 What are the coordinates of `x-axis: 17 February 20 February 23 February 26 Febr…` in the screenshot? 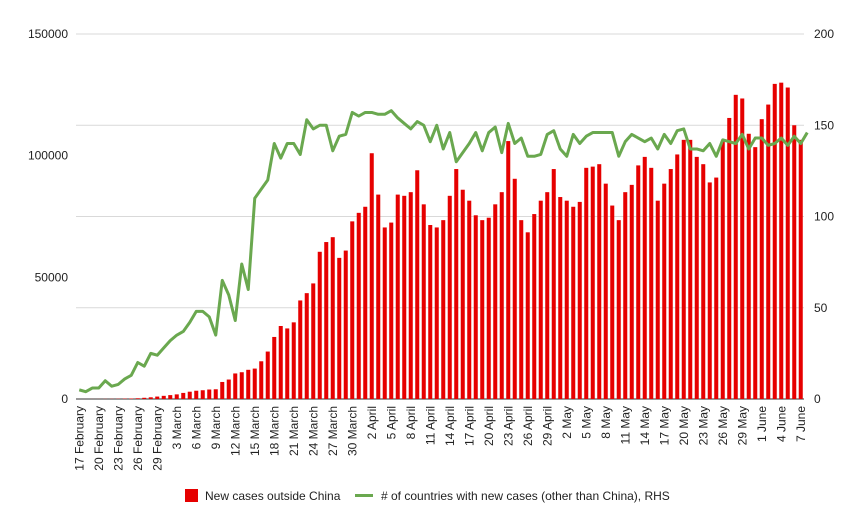 It's located at (440, 438).